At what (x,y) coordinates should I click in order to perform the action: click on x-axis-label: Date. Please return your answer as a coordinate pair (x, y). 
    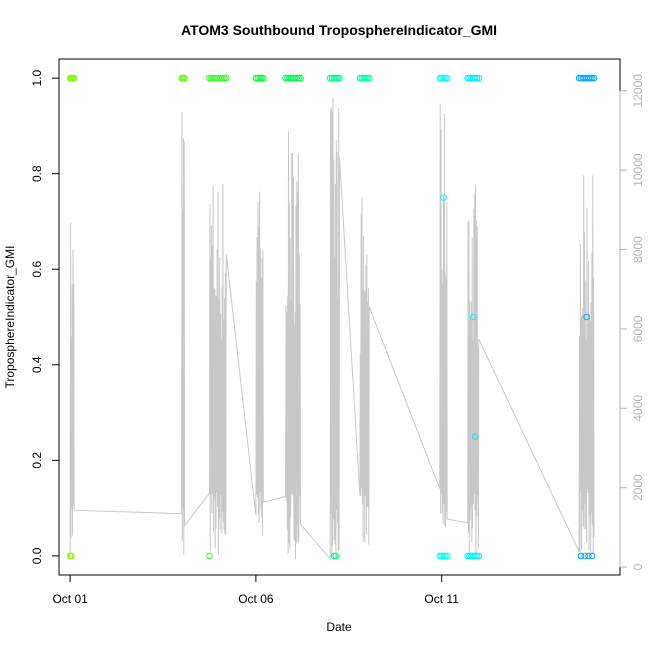
    Looking at the image, I should click on (339, 627).